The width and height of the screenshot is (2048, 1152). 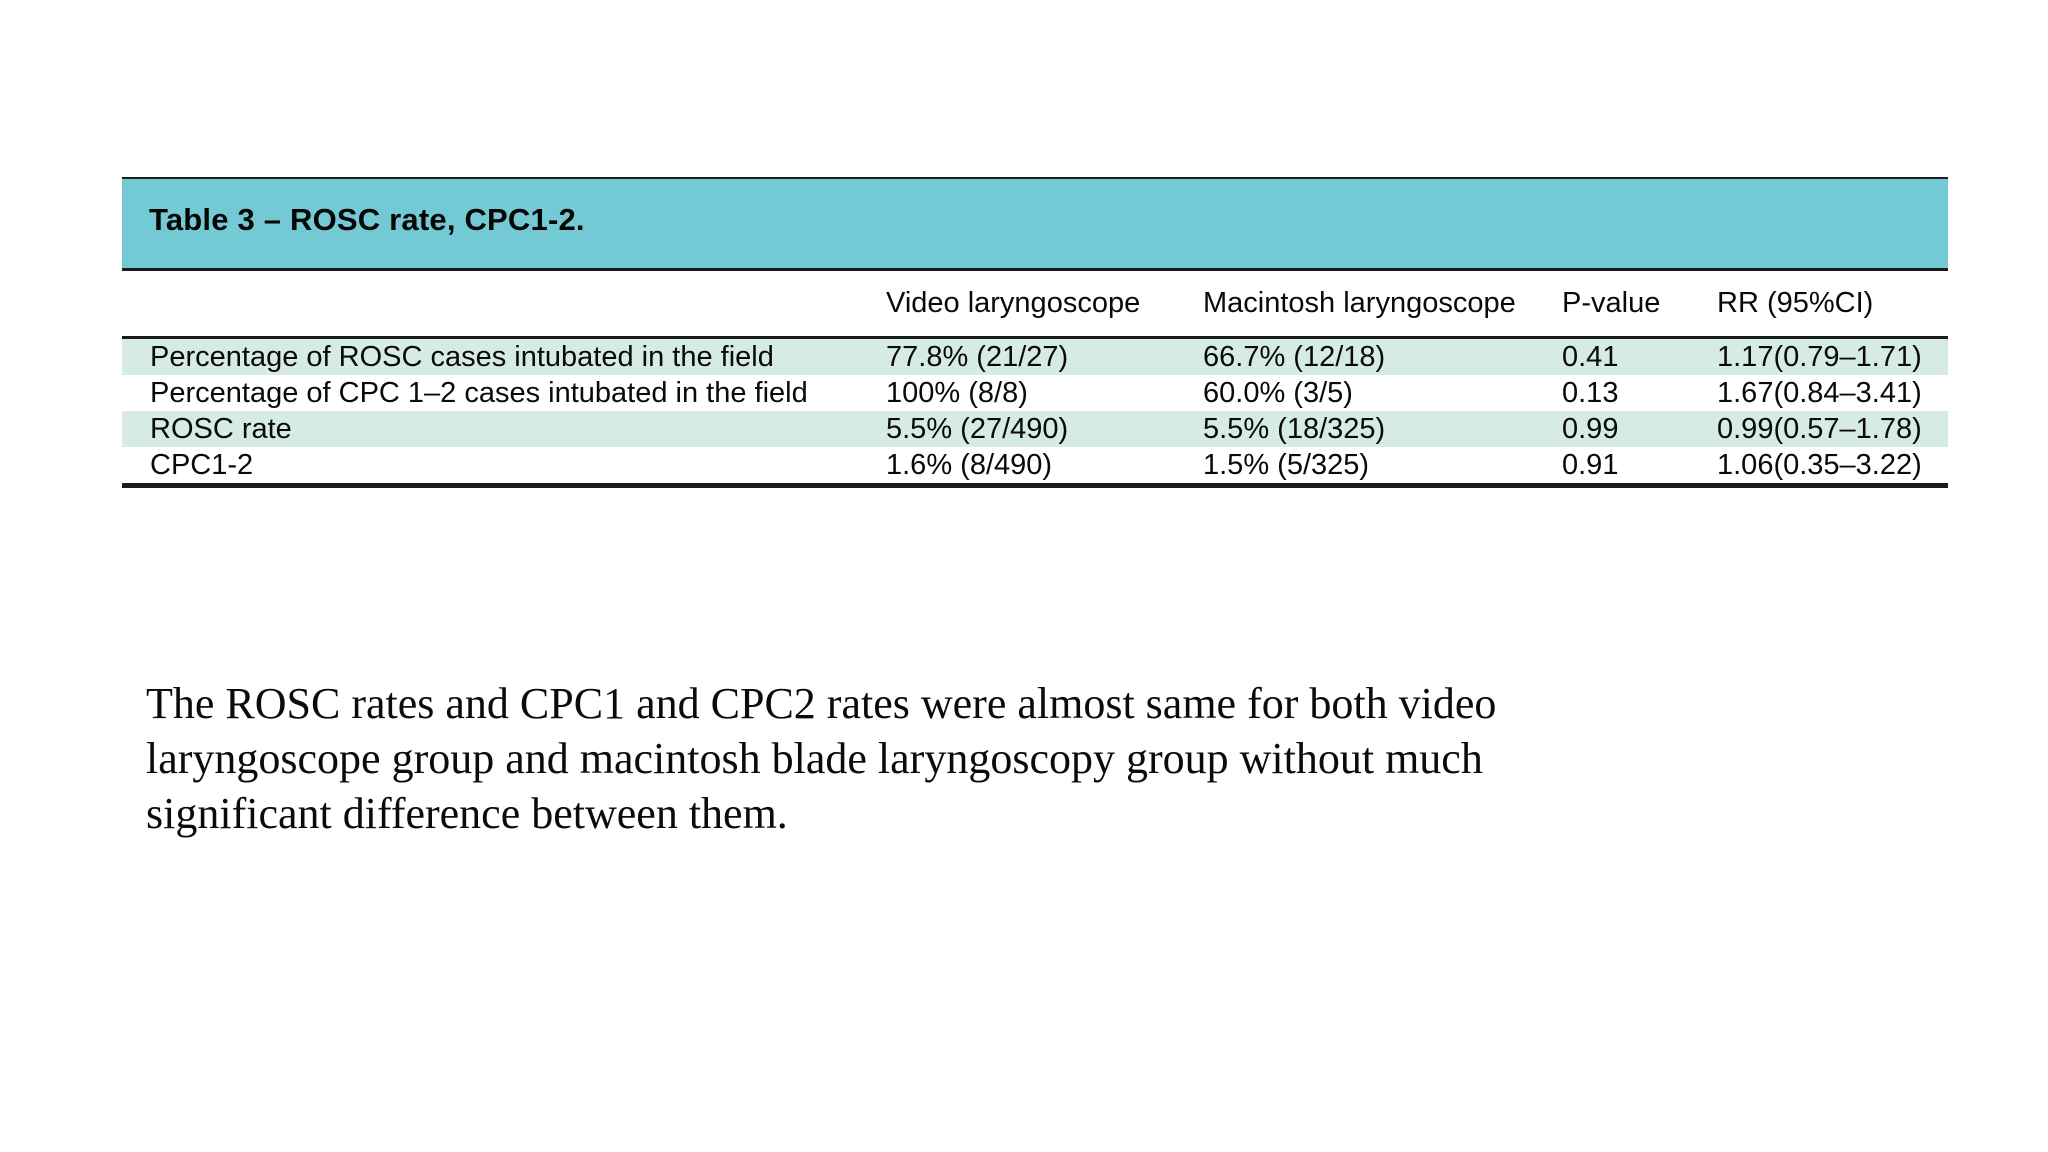 I want to click on cell-video: 1.6% (8/490), so click(x=969, y=464).